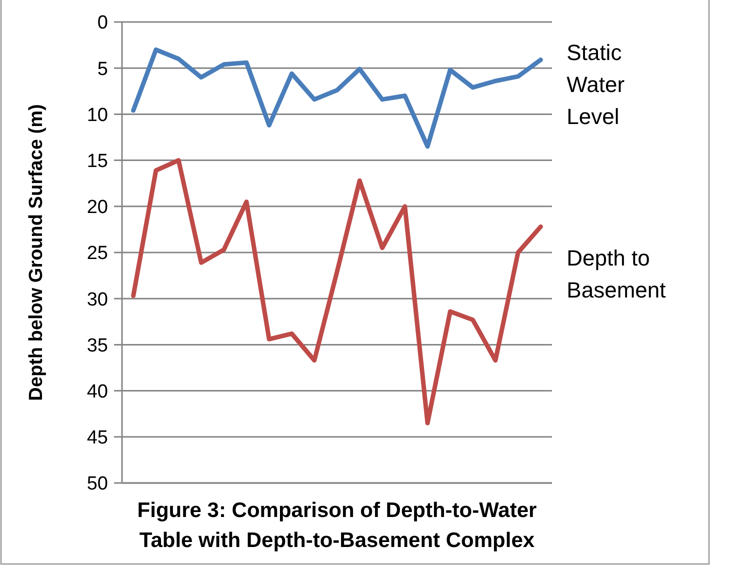 This screenshot has width=730, height=569. I want to click on y-tick-label: 30, so click(97, 299).